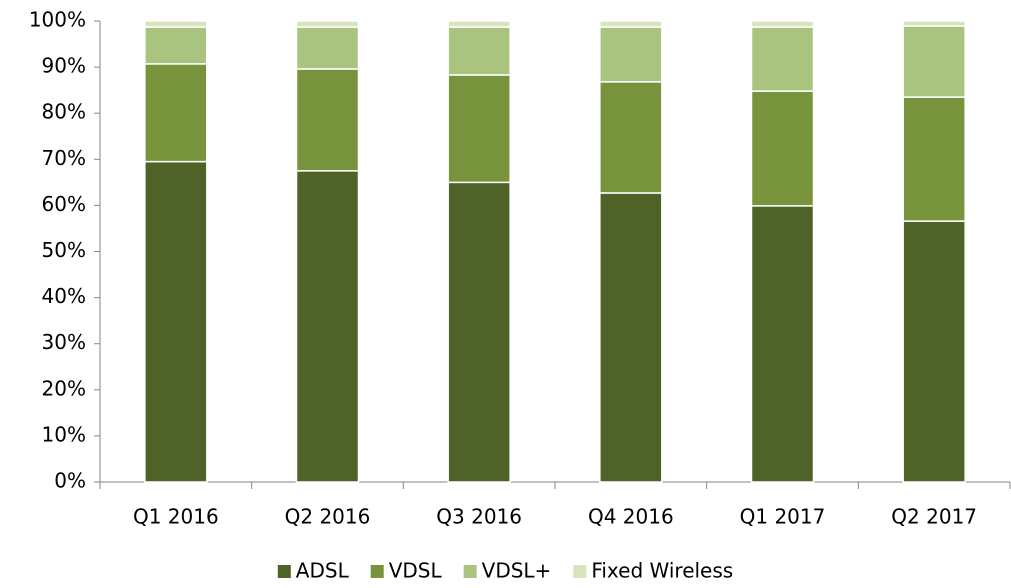 This screenshot has width=1011, height=588. I want to click on y-tick-label: 20%, so click(64, 388).